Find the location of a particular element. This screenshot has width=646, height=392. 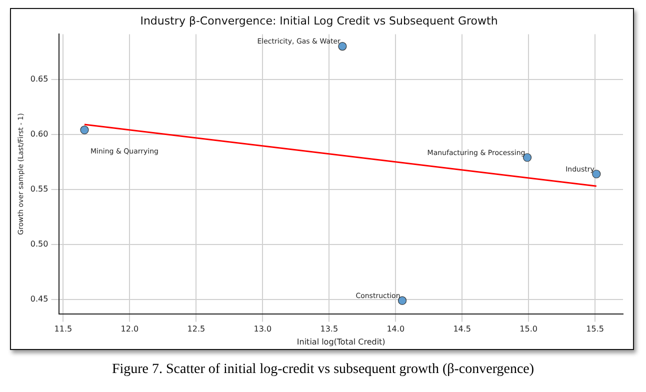

y-tick-label: 0.60 is located at coordinates (39, 133).